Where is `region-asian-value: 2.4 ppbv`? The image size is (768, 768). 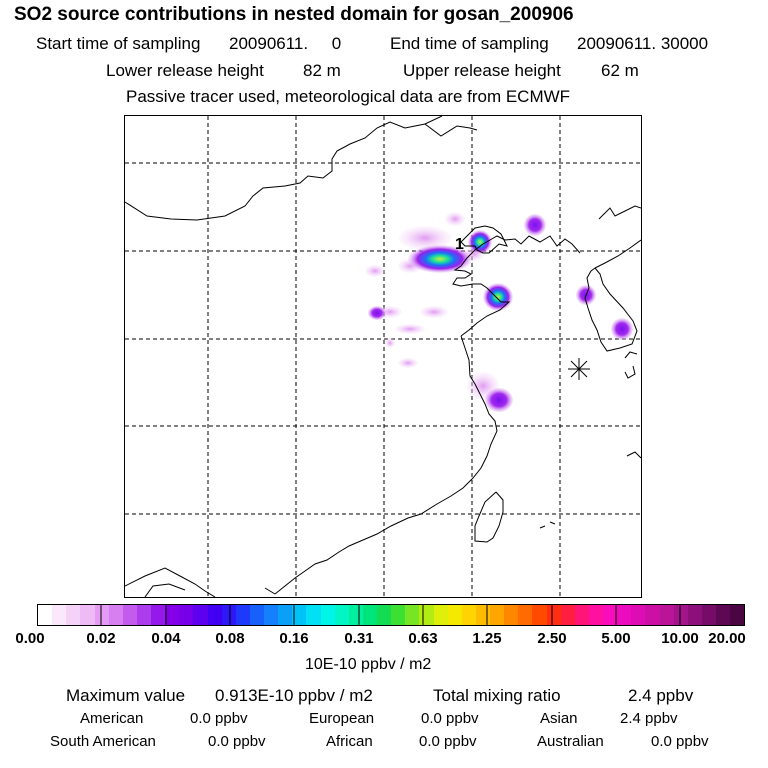 region-asian-value: 2.4 ppbv is located at coordinates (649, 718).